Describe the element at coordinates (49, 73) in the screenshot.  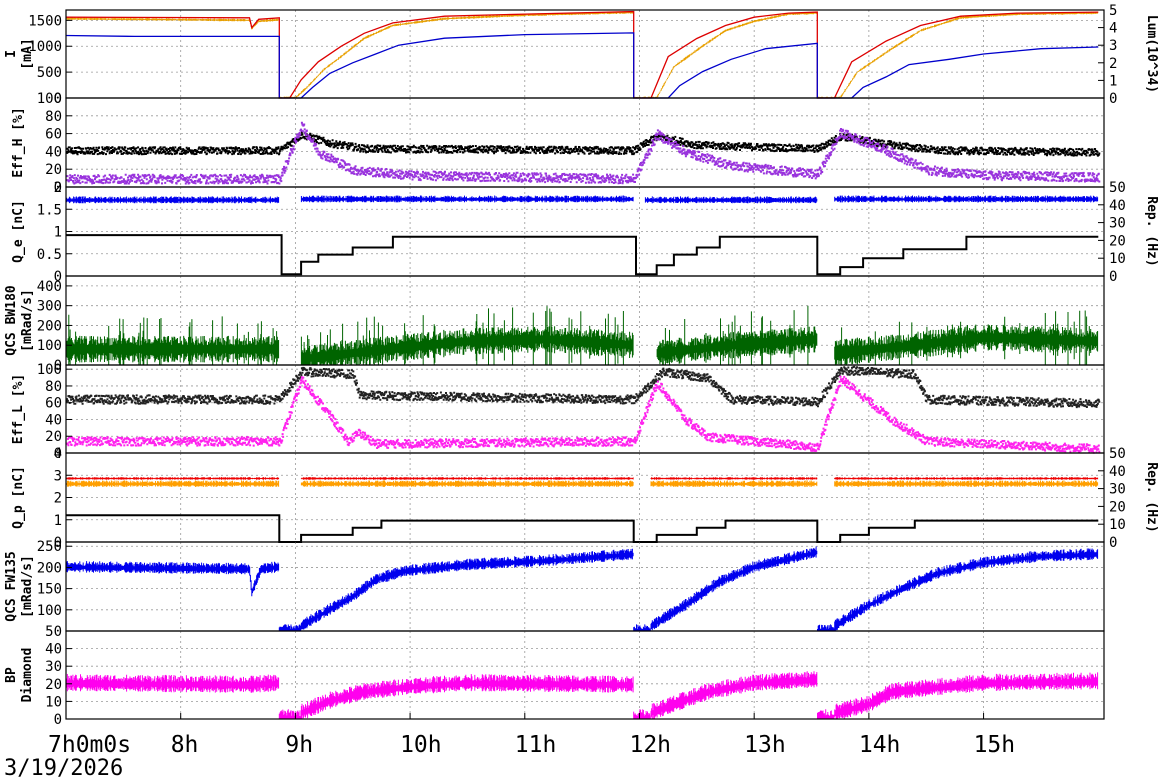
I see `y-tick-label: 500` at that location.